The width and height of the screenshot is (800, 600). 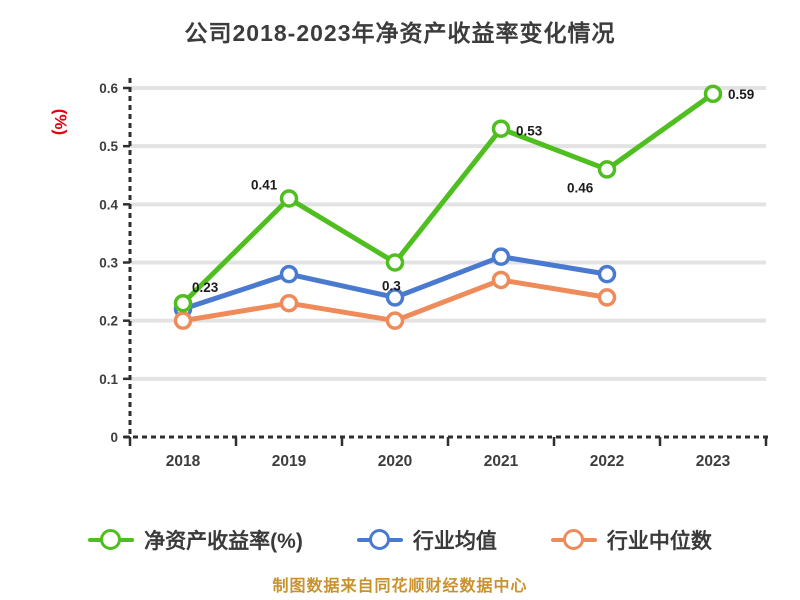 I want to click on legend-marker-orange-icon, so click(x=573, y=540).